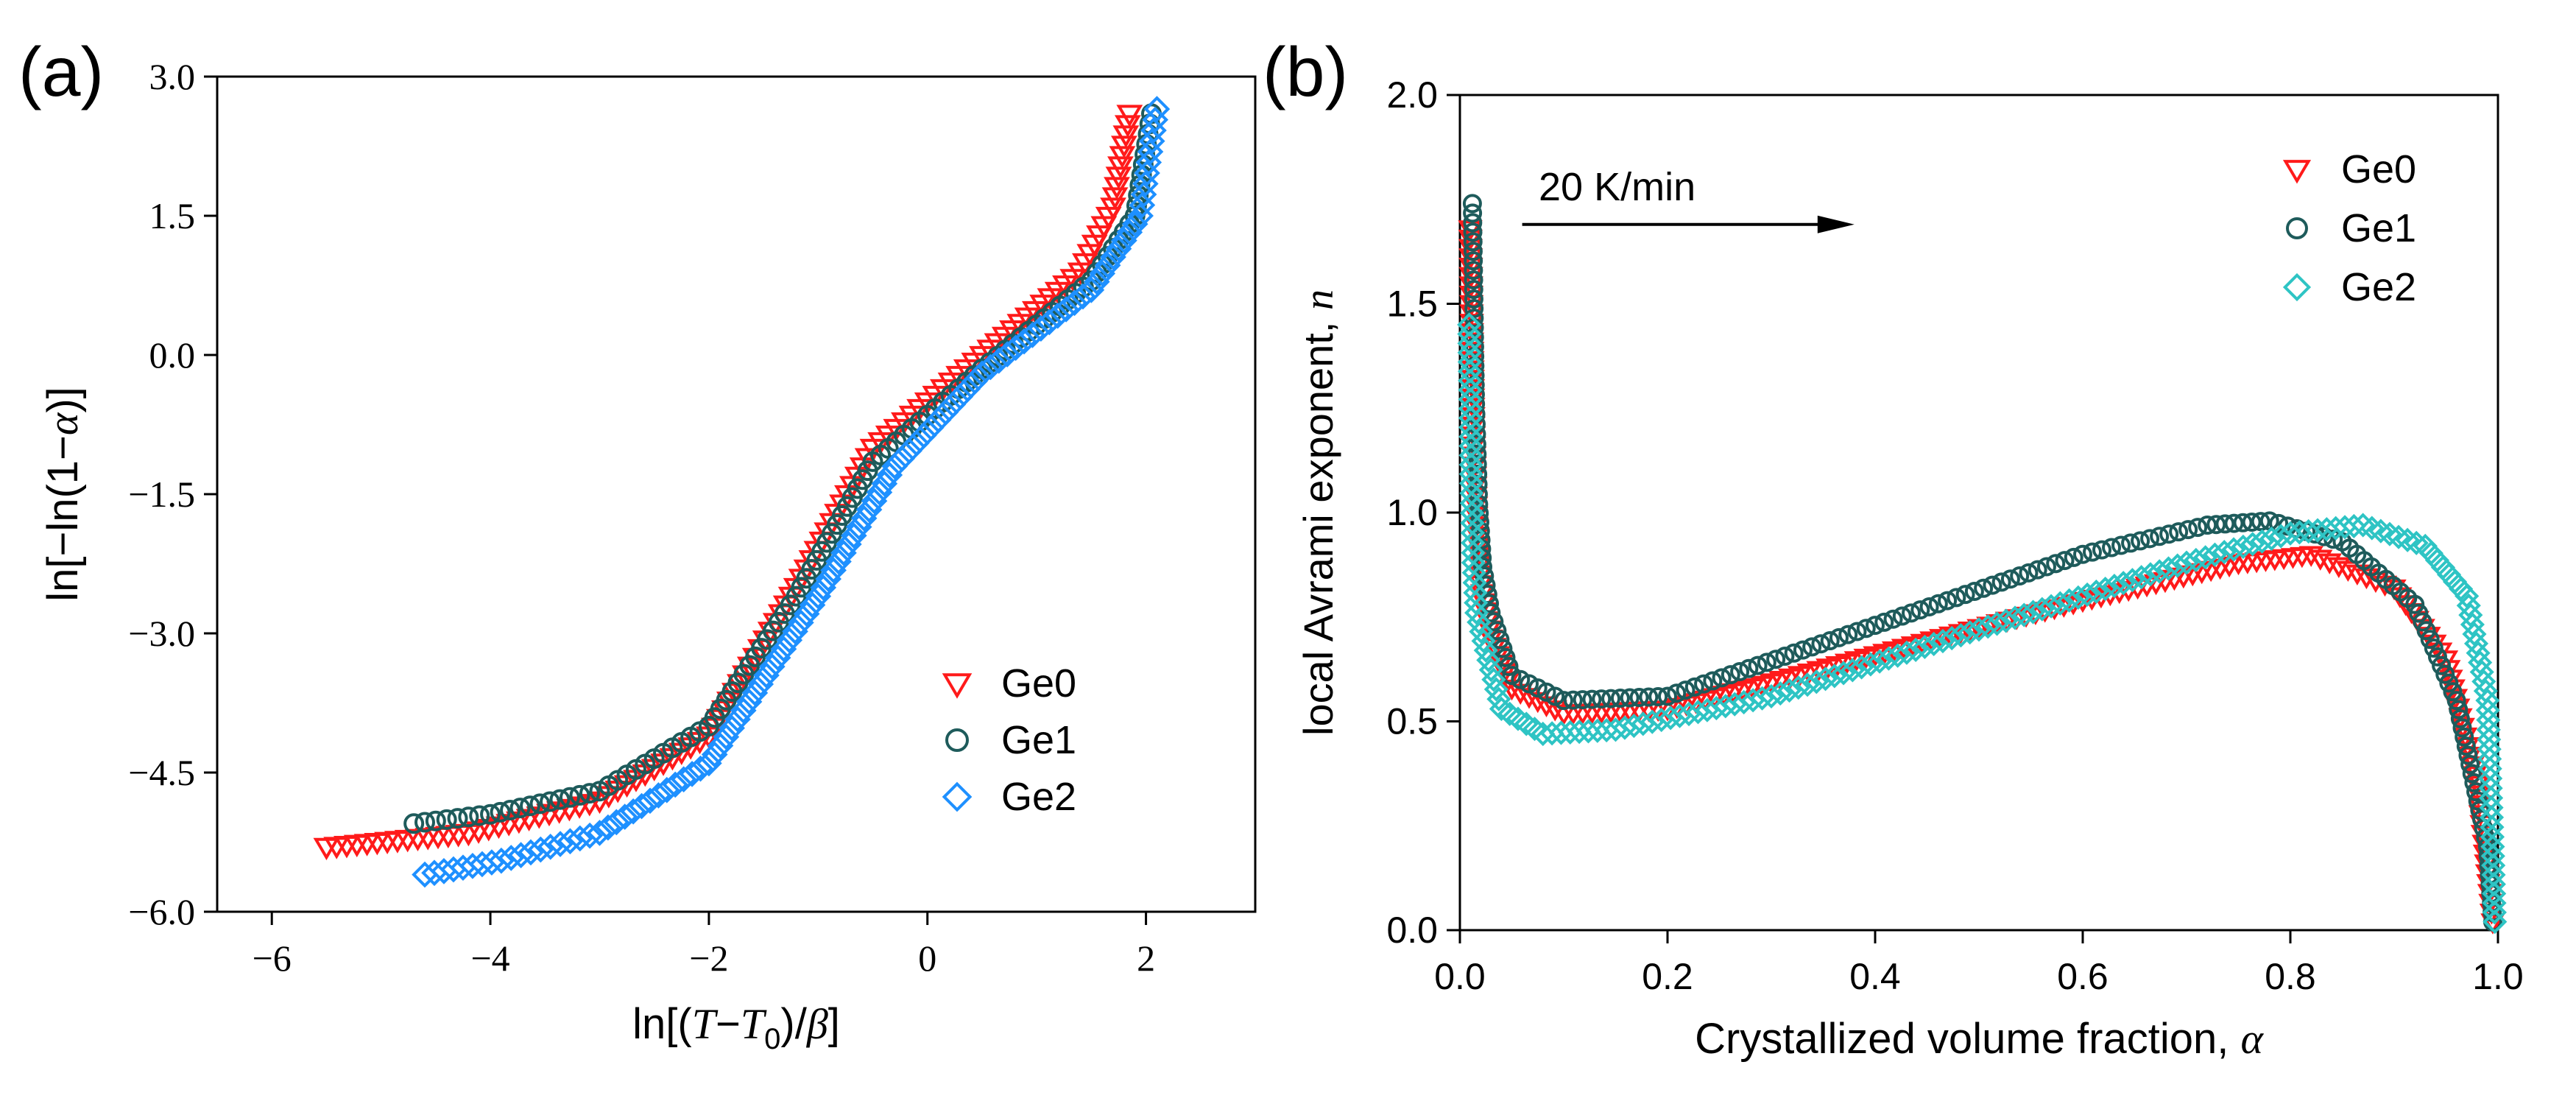 The height and width of the screenshot is (1115, 2576). What do you see at coordinates (1038, 797) in the screenshot?
I see `legend-label-ge2: Ge2` at bounding box center [1038, 797].